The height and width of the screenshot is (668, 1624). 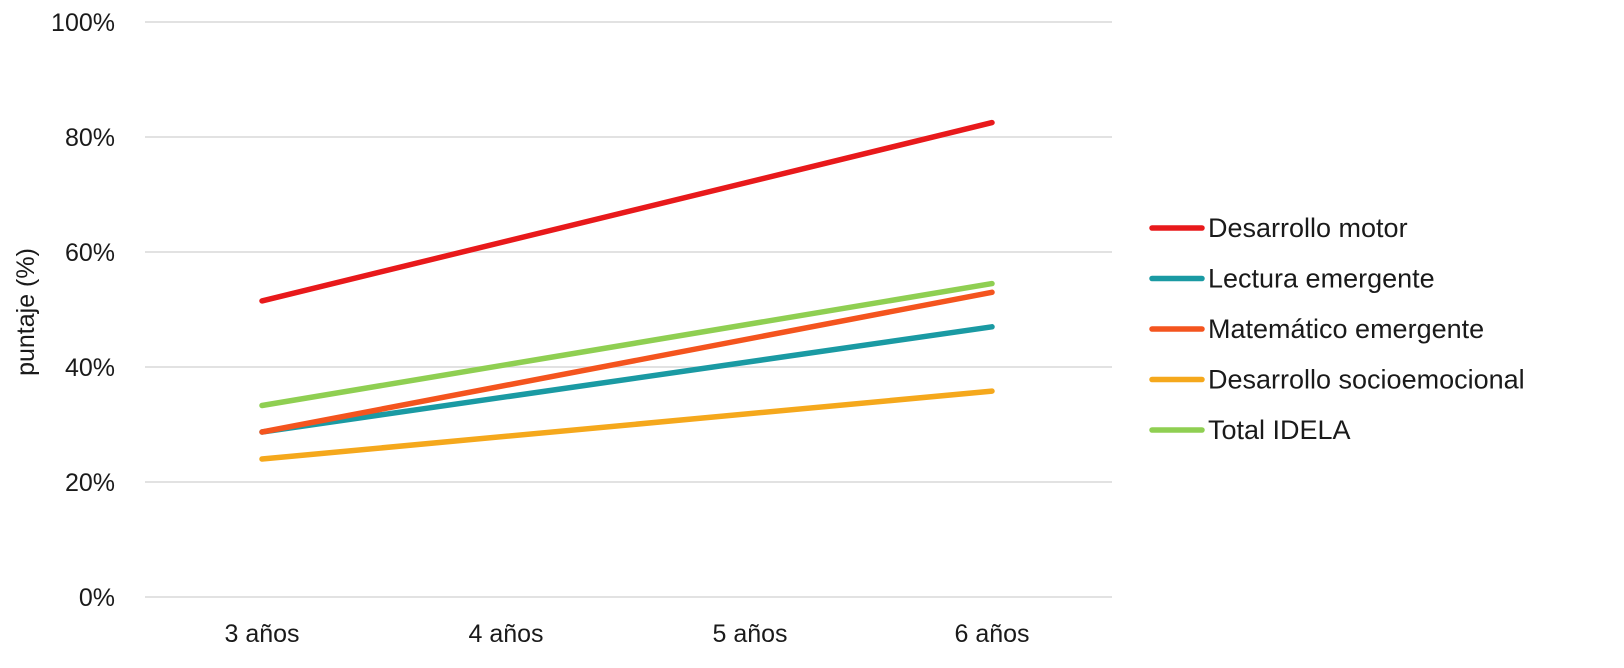 I want to click on y-tick-label-0: 0%, so click(x=97, y=598).